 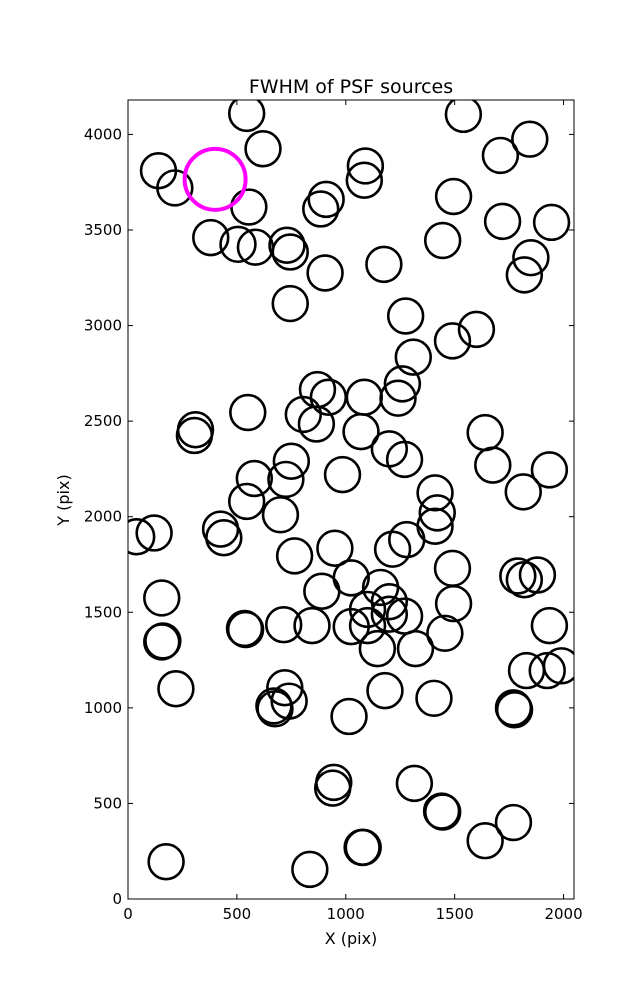 I want to click on highlighted-source-marker, so click(x=215, y=179).